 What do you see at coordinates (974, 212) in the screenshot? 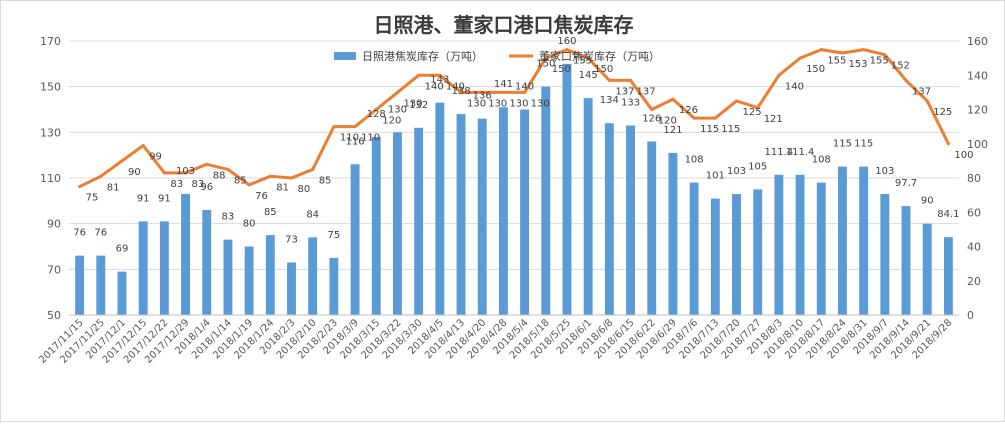
I see `y-right-tick-label: 60` at bounding box center [974, 212].